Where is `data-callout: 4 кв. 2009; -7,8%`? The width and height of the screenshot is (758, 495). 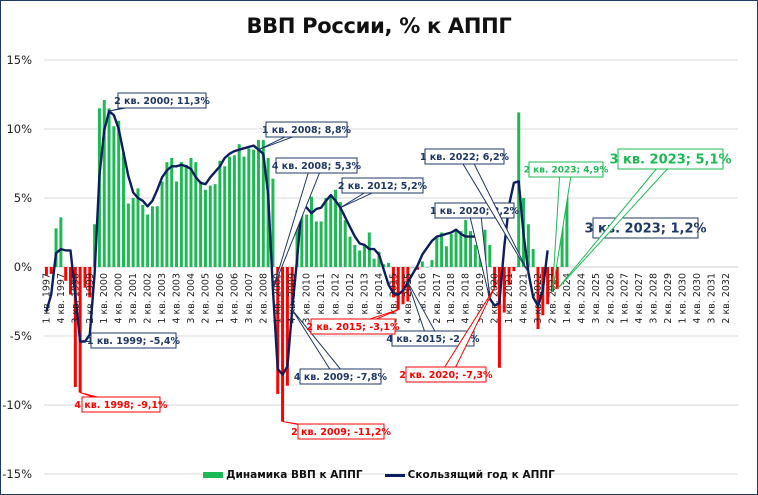
data-callout: 4 кв. 2009; -7,8% is located at coordinates (339, 347).